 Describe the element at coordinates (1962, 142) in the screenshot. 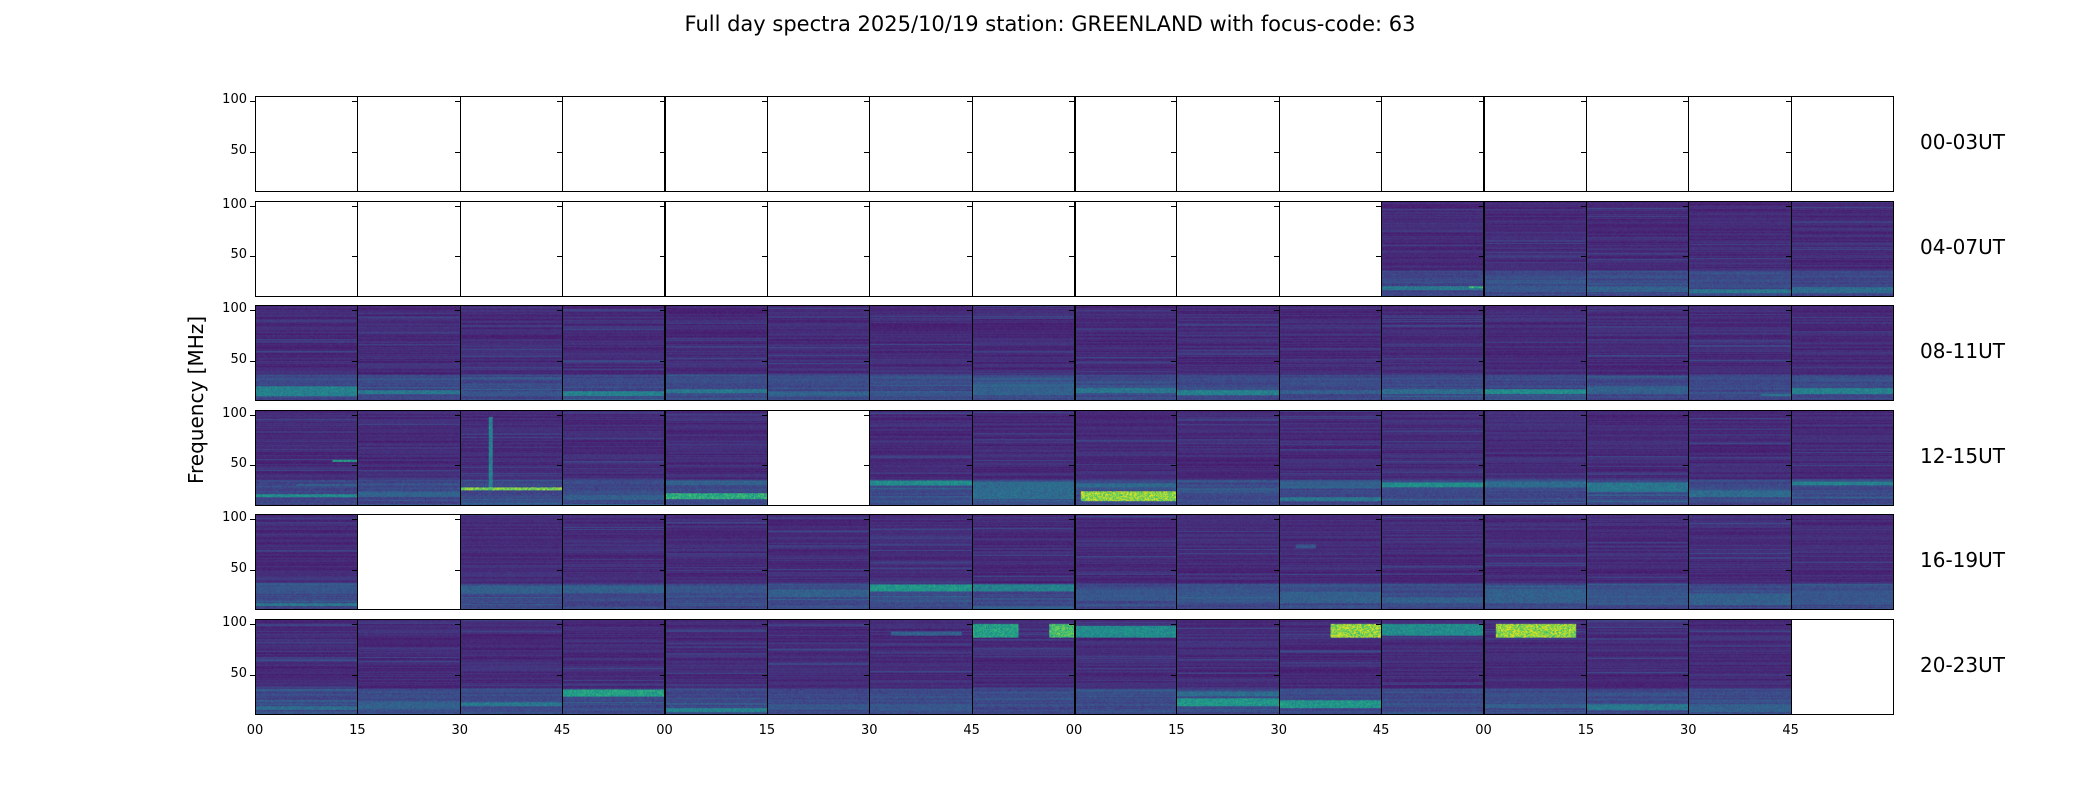

I see `row-label: 00-03UT` at that location.